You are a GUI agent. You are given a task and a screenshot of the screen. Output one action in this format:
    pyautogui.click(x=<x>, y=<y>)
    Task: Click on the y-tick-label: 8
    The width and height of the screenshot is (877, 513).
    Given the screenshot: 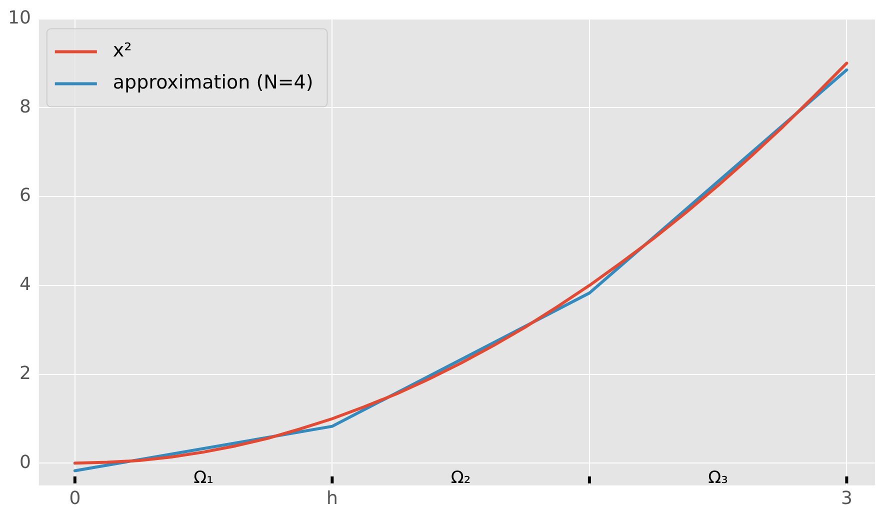 What is the action you would take?
    pyautogui.click(x=25, y=107)
    